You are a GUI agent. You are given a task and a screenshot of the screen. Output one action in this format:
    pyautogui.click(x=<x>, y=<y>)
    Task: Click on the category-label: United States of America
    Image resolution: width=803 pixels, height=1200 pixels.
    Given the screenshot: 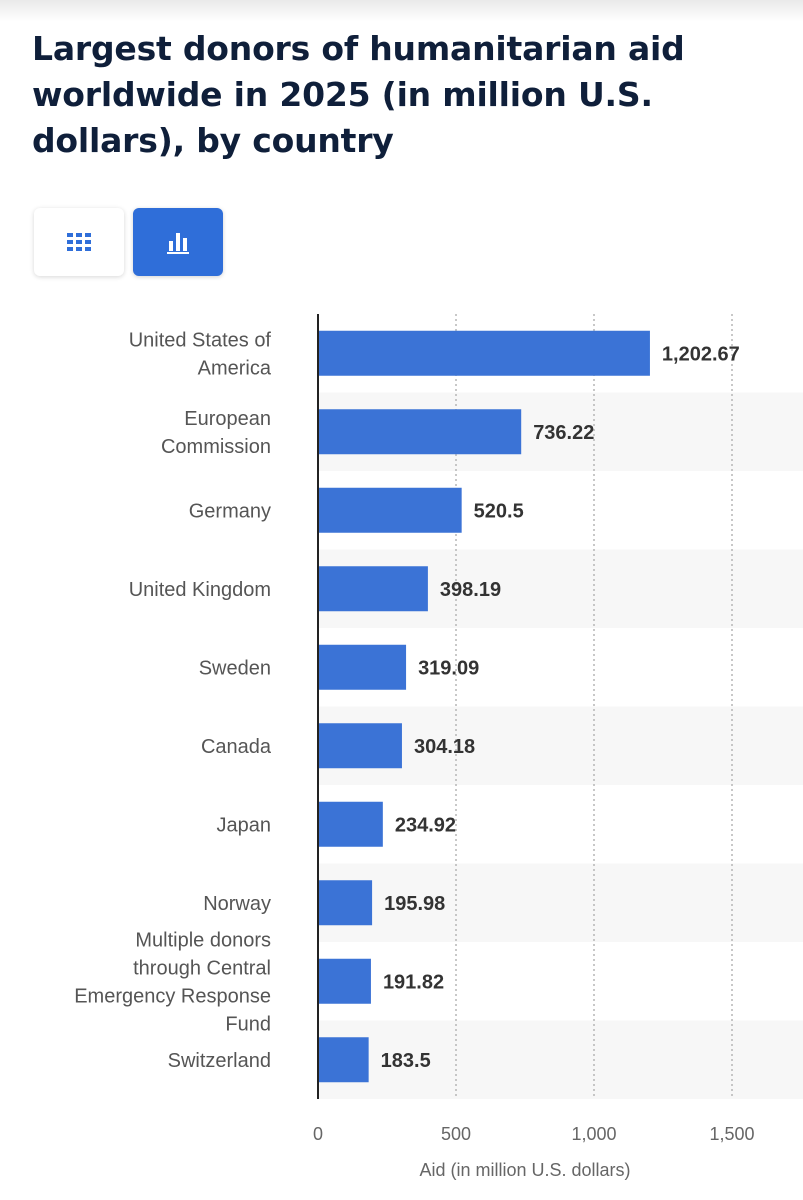 What is the action you would take?
    pyautogui.click(x=200, y=354)
    